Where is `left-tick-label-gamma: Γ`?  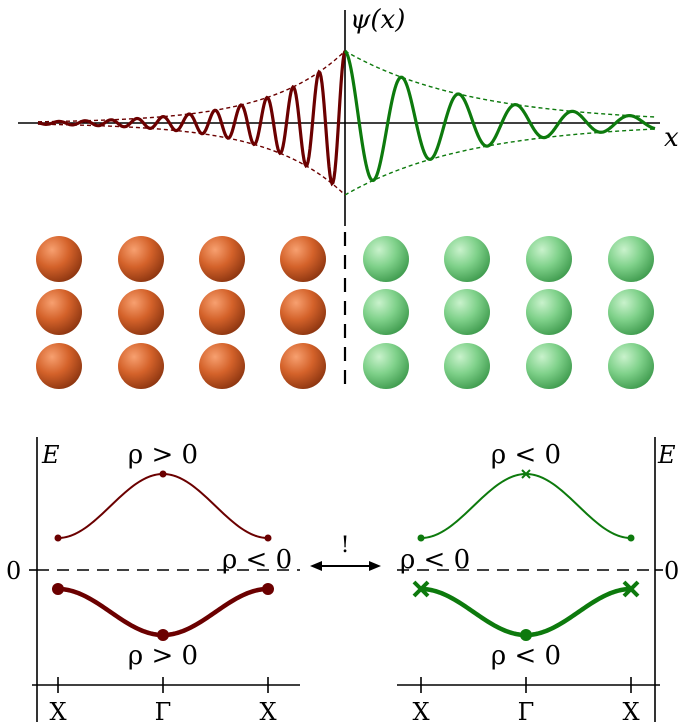 left-tick-label-gamma: Γ is located at coordinates (163, 712).